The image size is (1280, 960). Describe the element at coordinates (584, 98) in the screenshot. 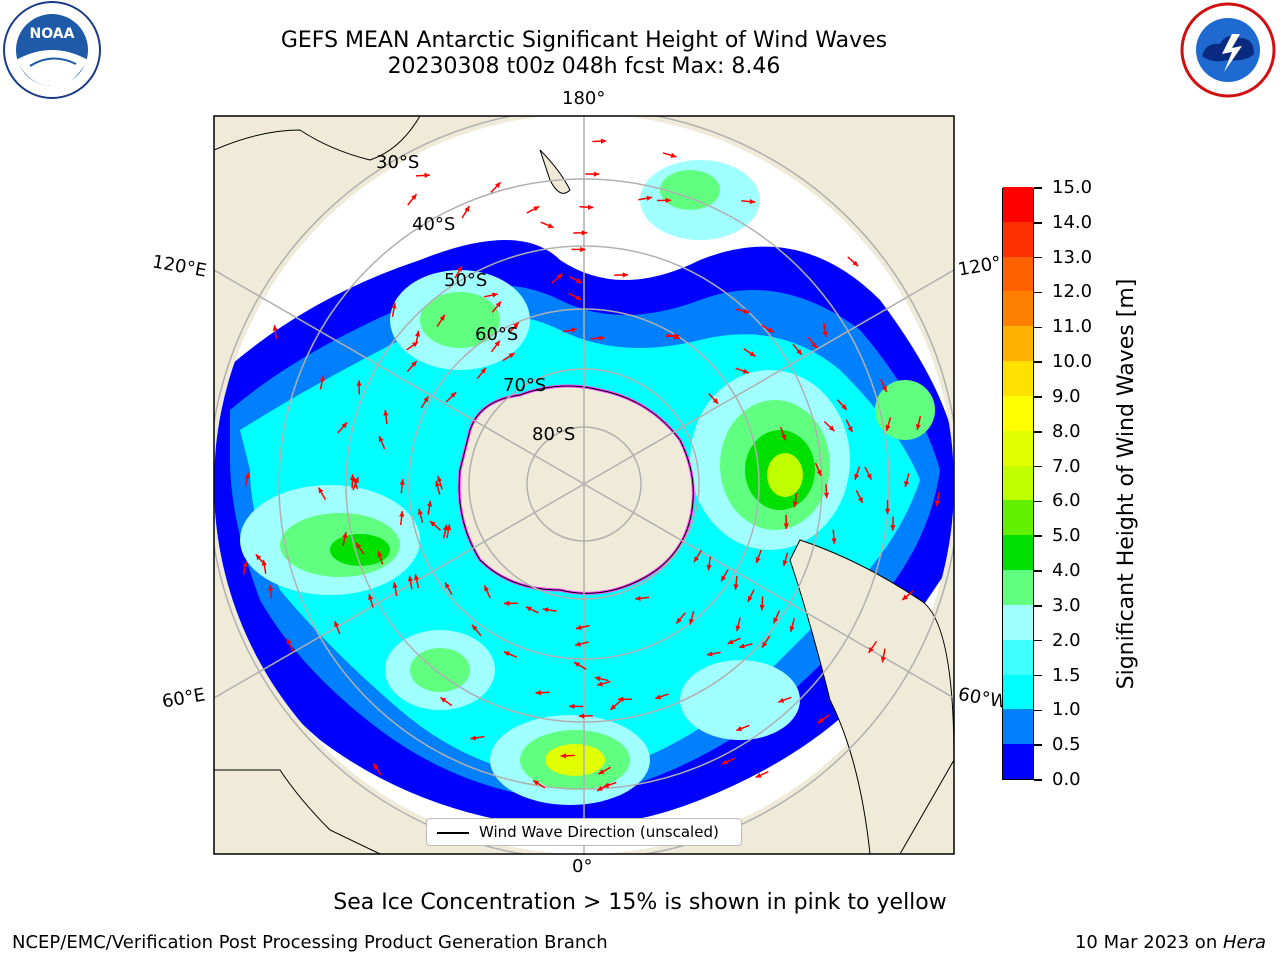

I see `lon-label-top: 180°` at that location.